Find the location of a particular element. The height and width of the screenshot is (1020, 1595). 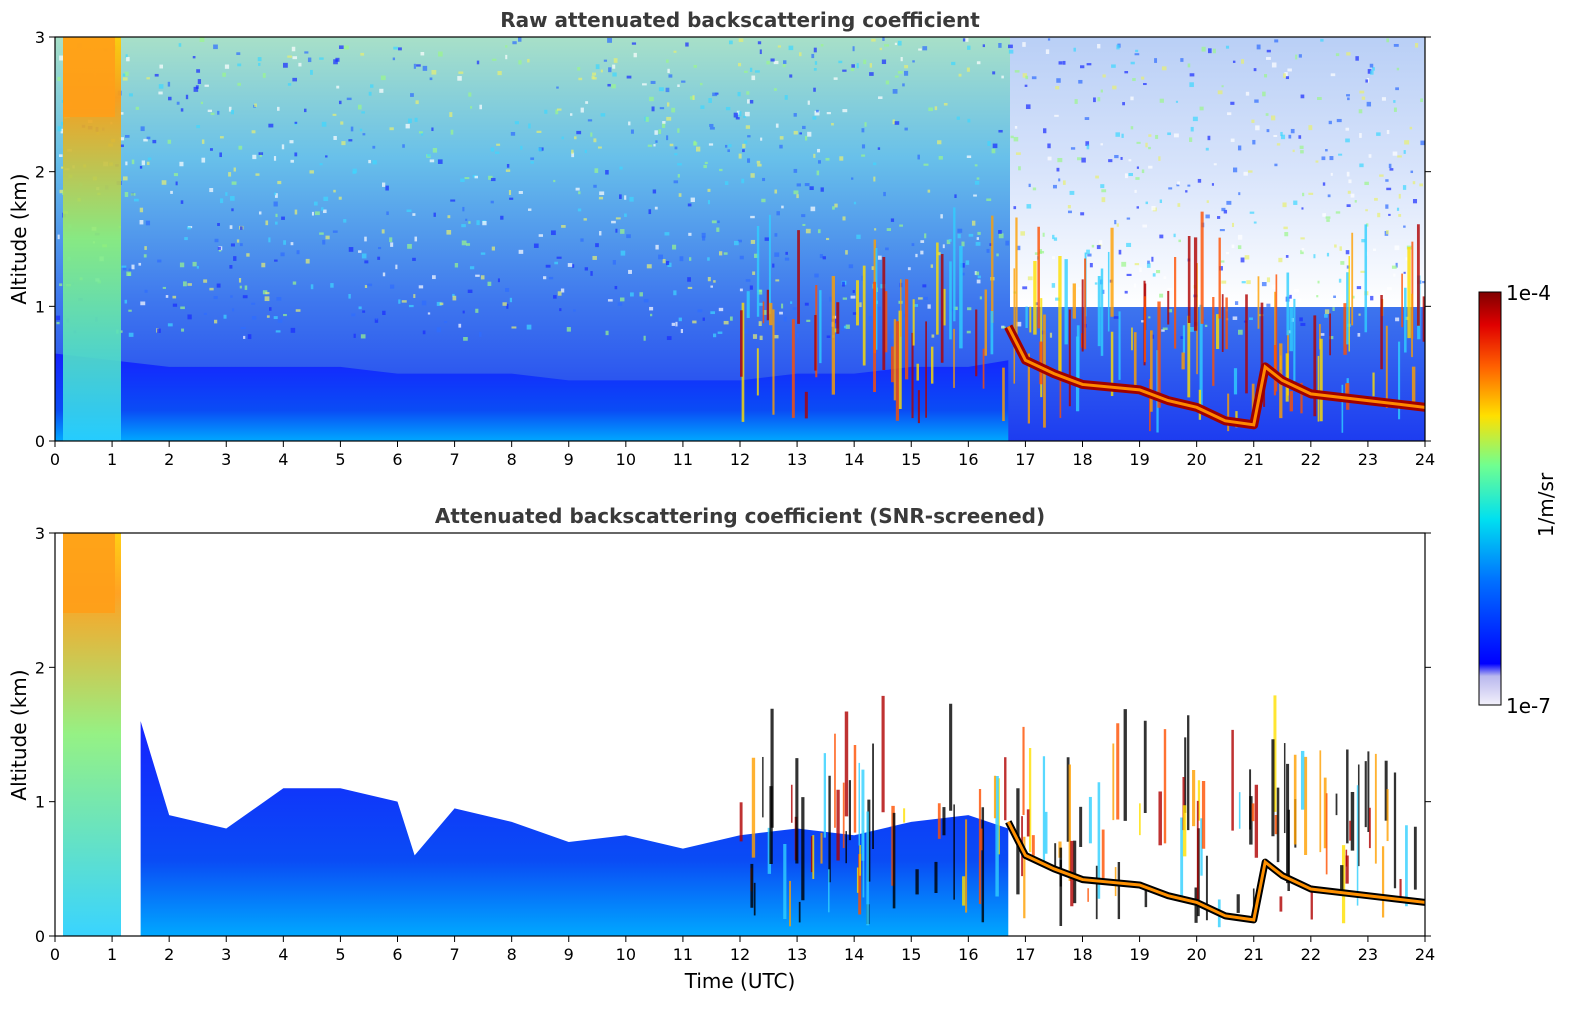

top-y-tick-label: 3 is located at coordinates (40, 37).